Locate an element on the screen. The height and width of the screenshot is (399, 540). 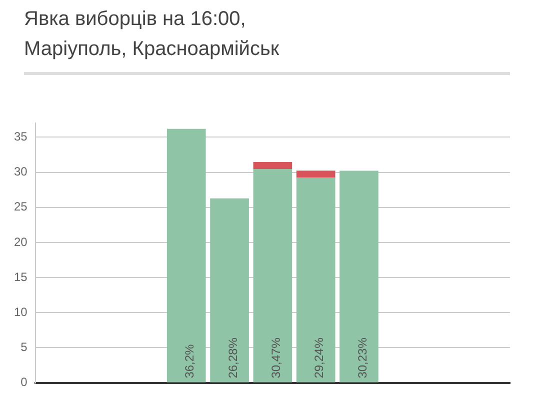
y-tick-label: 35 is located at coordinates (21, 137).